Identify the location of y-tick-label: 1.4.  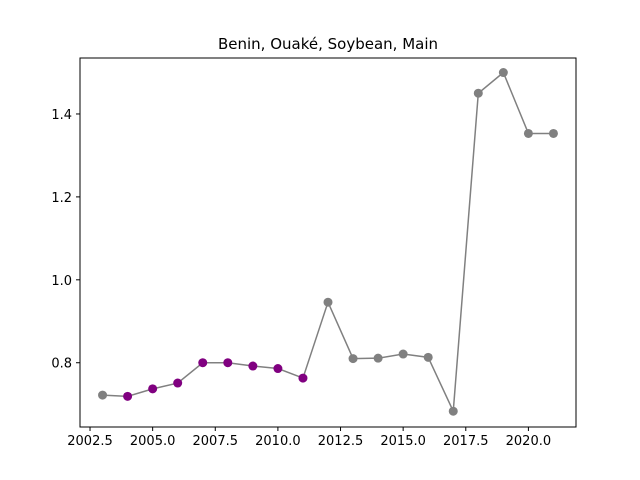
(61, 115).